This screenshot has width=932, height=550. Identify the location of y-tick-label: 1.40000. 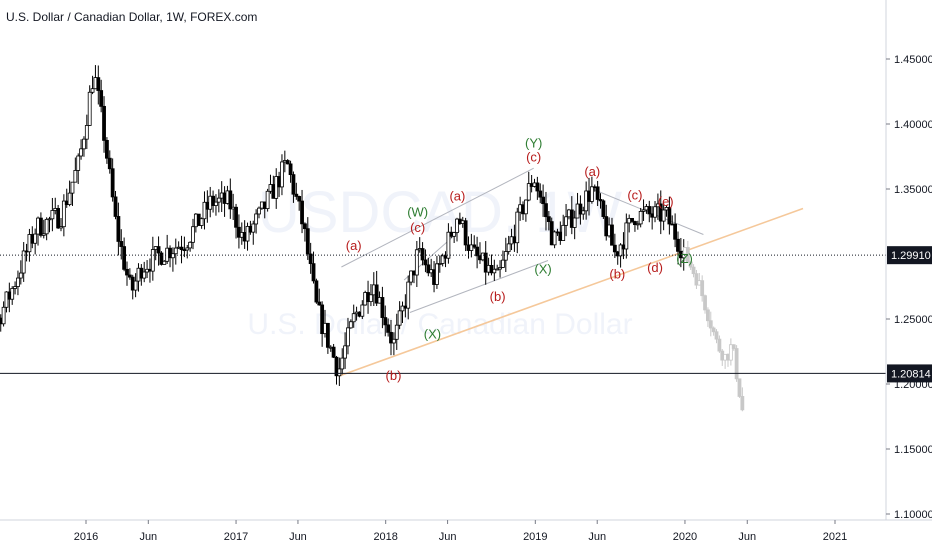
(913, 125).